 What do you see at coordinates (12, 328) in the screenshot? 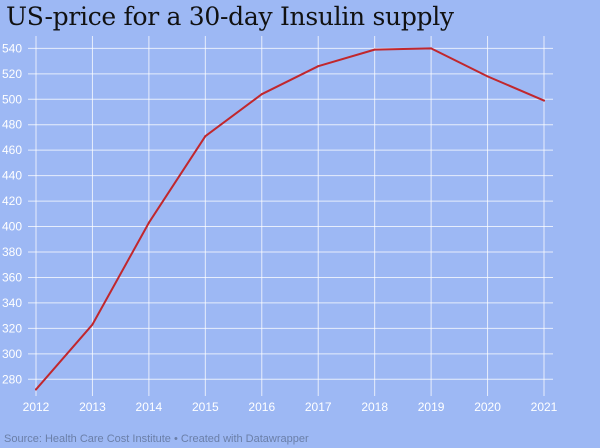
I see `y-tick-label: 320` at bounding box center [12, 328].